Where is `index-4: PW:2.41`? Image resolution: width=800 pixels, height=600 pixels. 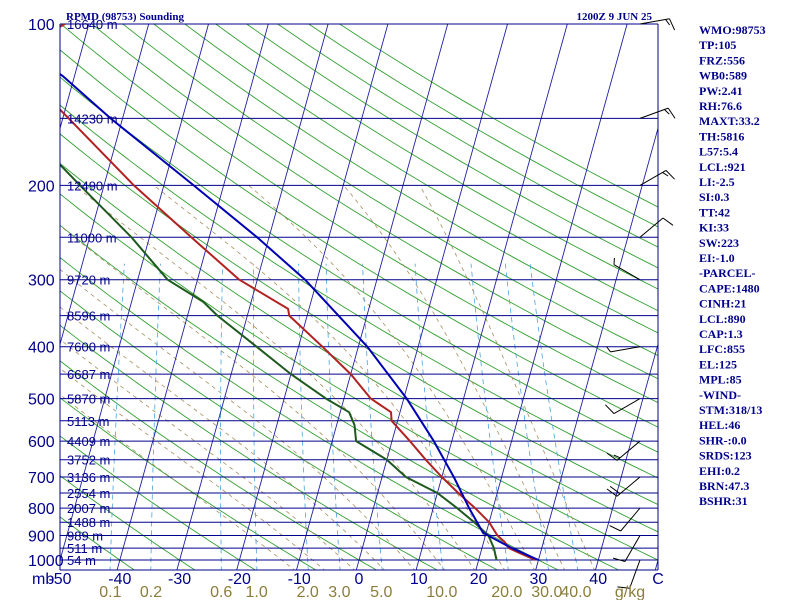
index-4: PW:2.41 is located at coordinates (721, 91).